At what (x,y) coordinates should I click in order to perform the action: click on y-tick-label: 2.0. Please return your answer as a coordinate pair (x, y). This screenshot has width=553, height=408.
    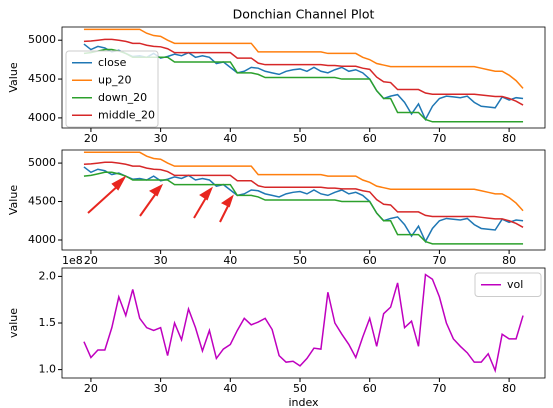
    Looking at the image, I should click on (48, 275).